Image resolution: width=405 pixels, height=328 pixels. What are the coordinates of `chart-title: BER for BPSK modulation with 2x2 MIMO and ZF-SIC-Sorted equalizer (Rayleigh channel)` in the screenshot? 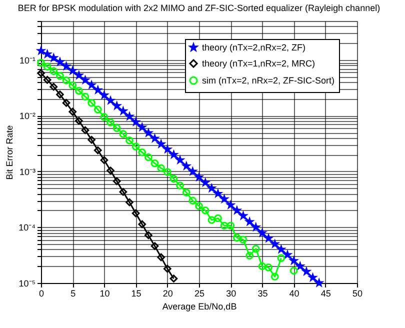 It's located at (199, 8).